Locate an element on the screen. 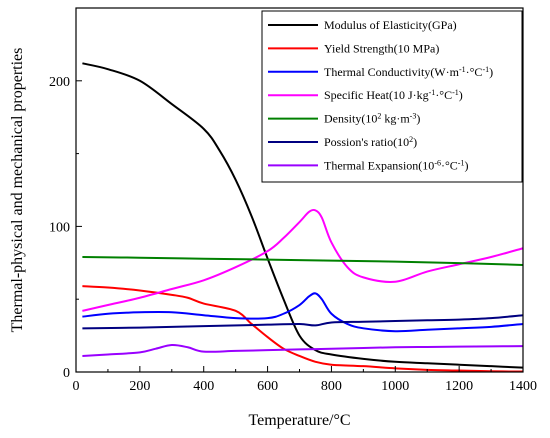 The width and height of the screenshot is (550, 438). legend-superscript: -3 is located at coordinates (413, 115).